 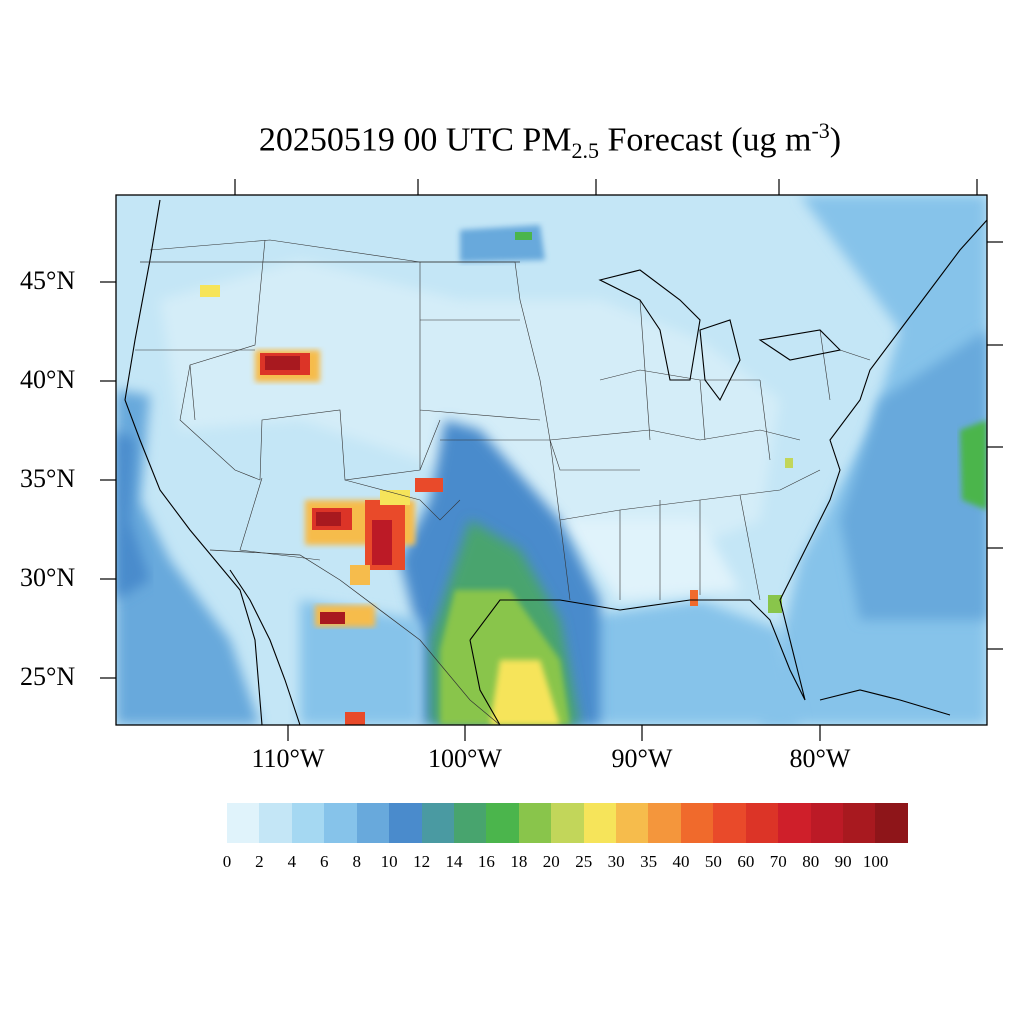 I want to click on colorbar-label: 10, so click(x=389, y=861).